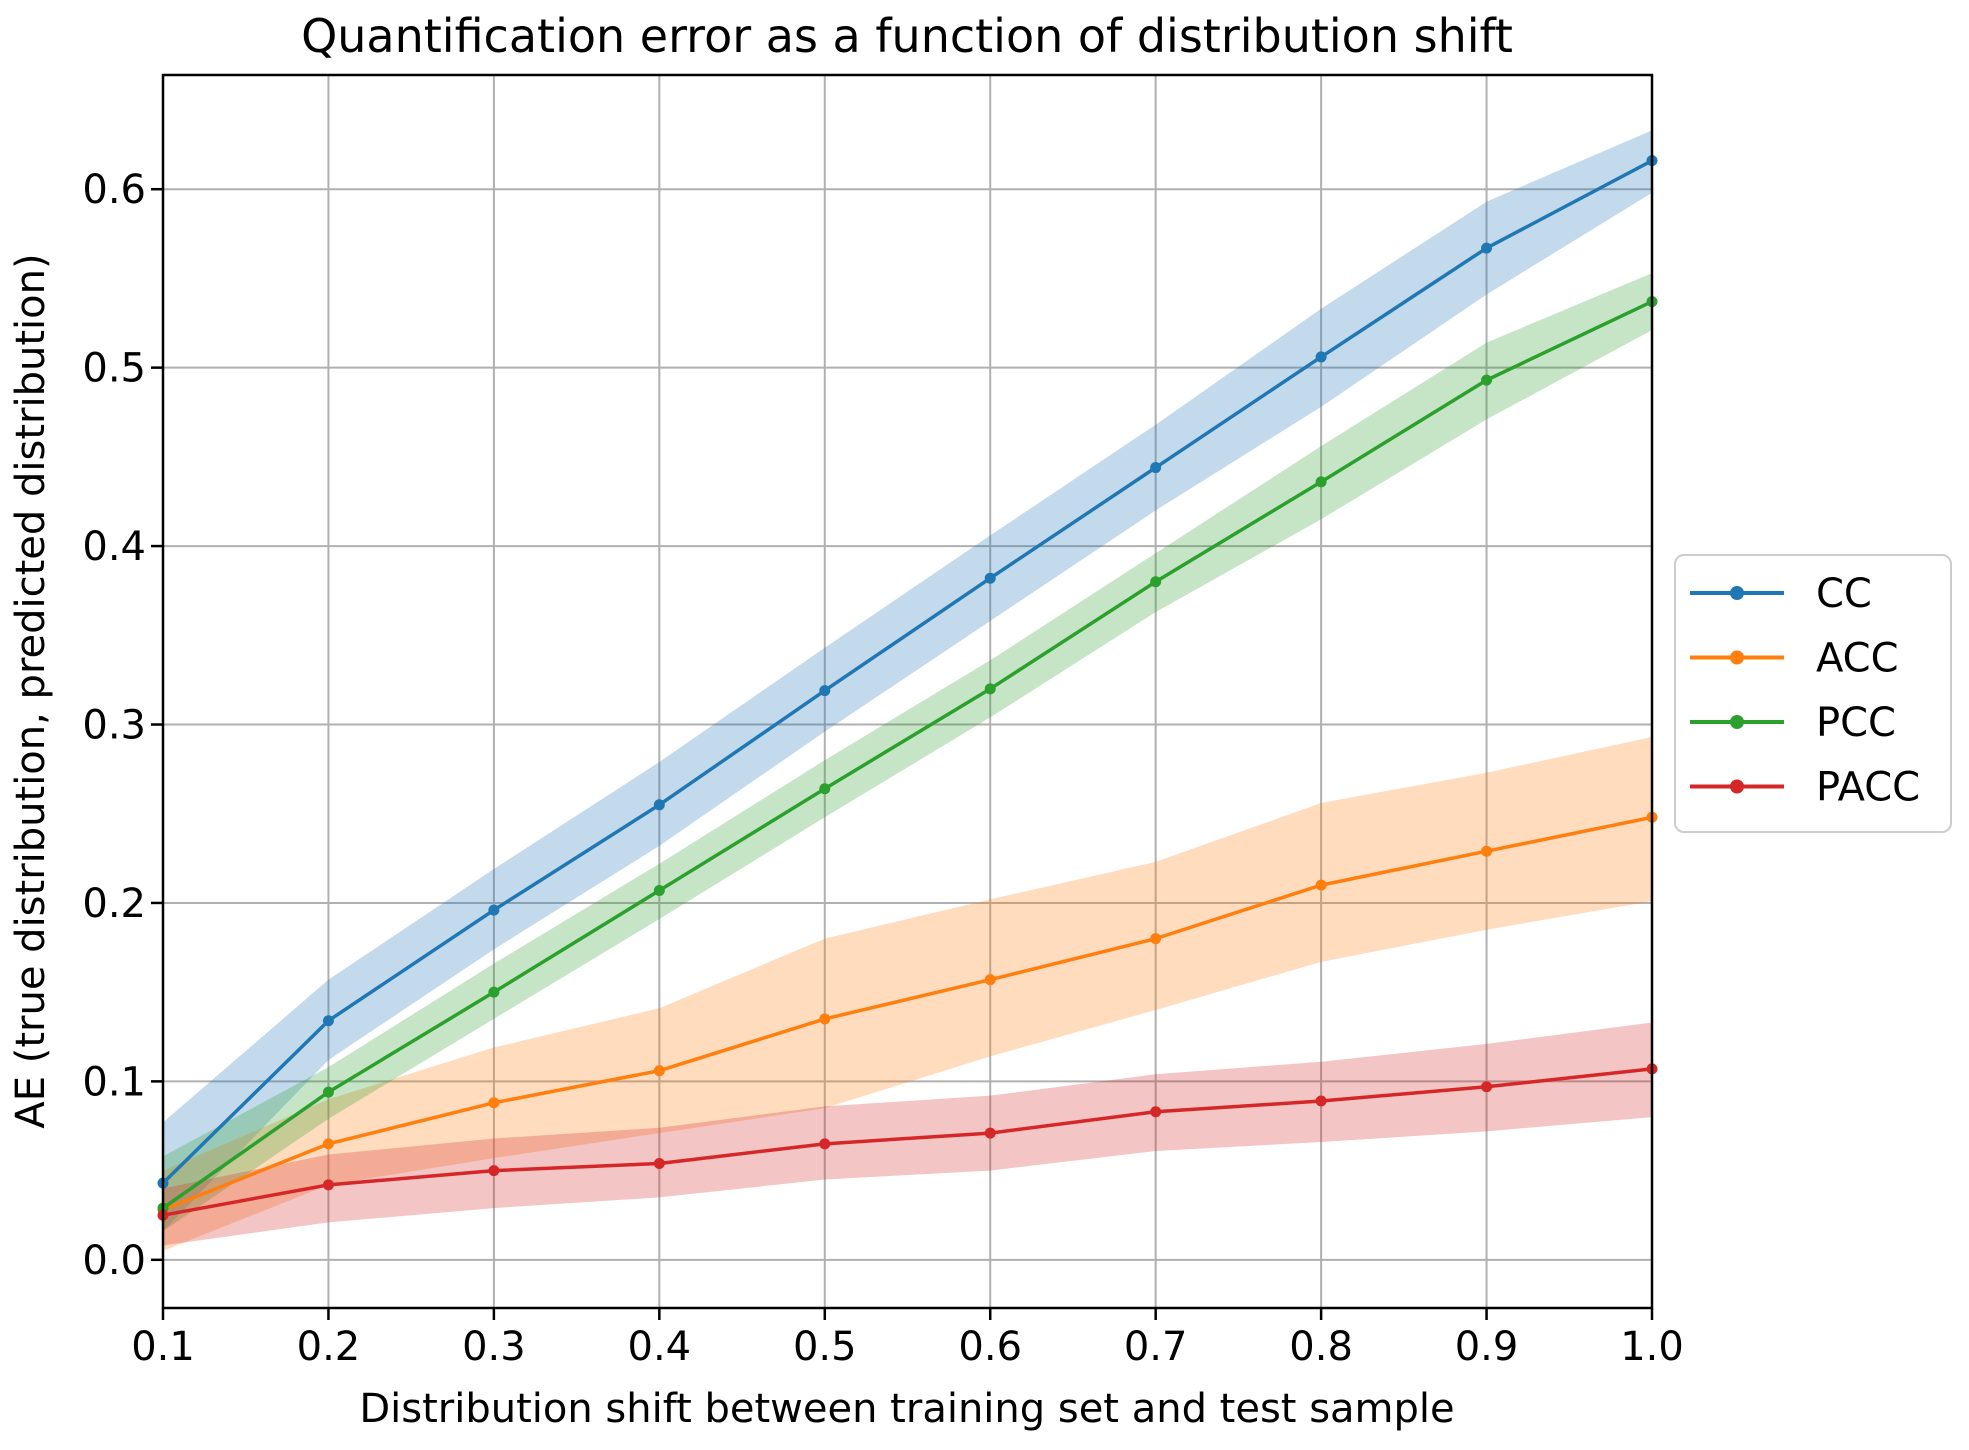  I want to click on legend: CC ACC PCC PACC, so click(1813, 693).